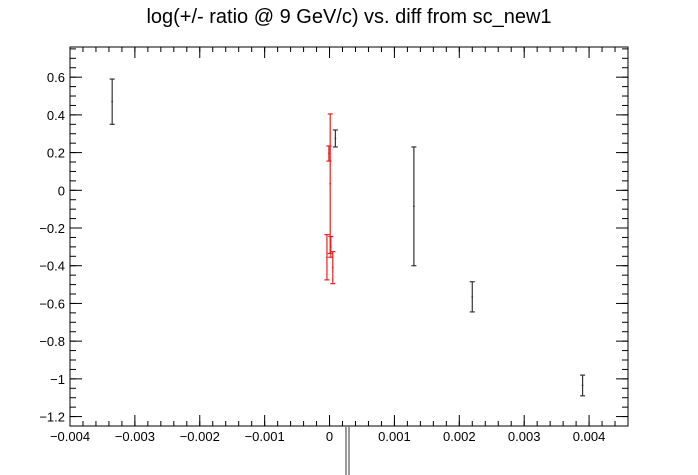  I want to click on y-tick-label: −0.6, so click(52, 303).